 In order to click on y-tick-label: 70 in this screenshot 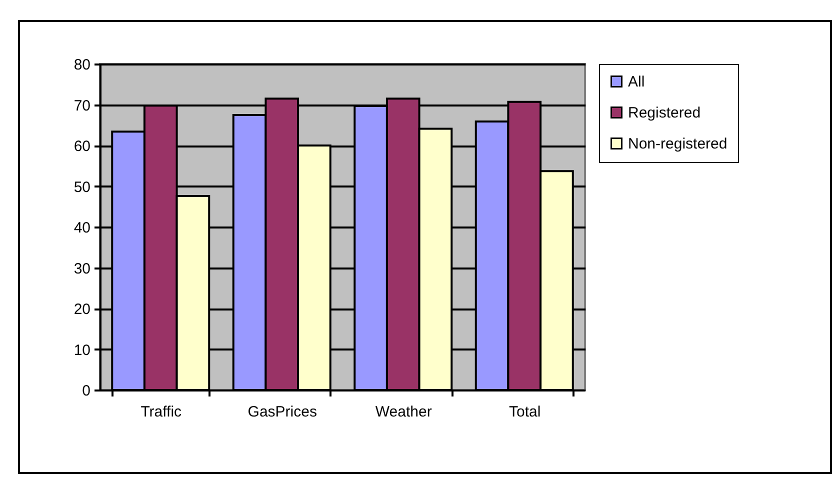, I will do `click(82, 105)`.